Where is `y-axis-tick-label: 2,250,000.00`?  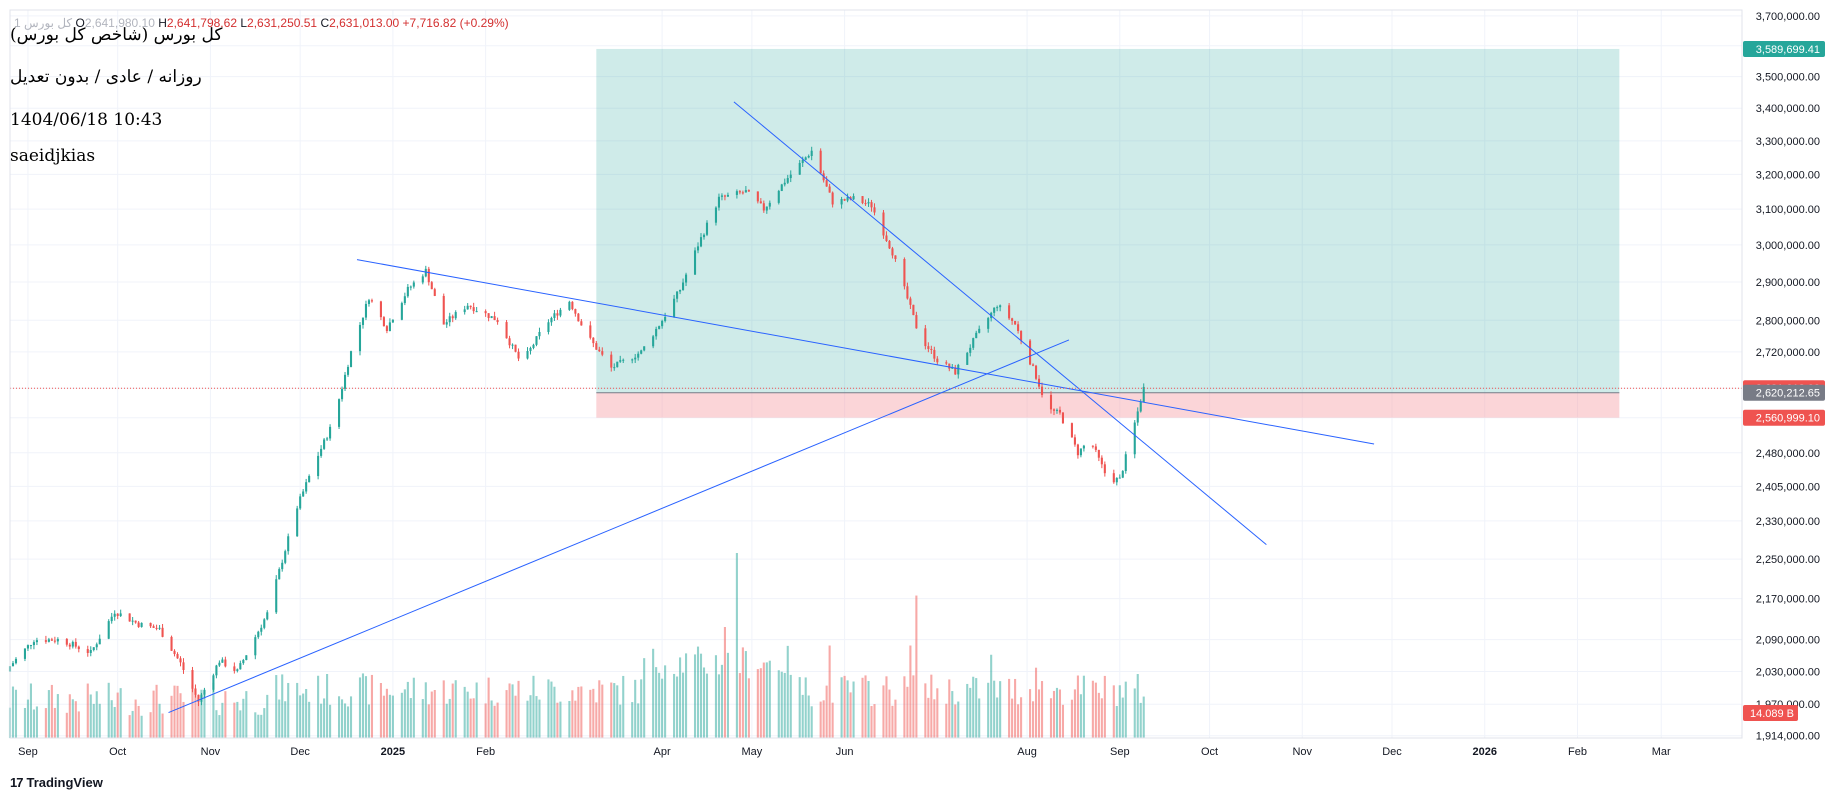
y-axis-tick-label: 2,250,000.00 is located at coordinates (1788, 560).